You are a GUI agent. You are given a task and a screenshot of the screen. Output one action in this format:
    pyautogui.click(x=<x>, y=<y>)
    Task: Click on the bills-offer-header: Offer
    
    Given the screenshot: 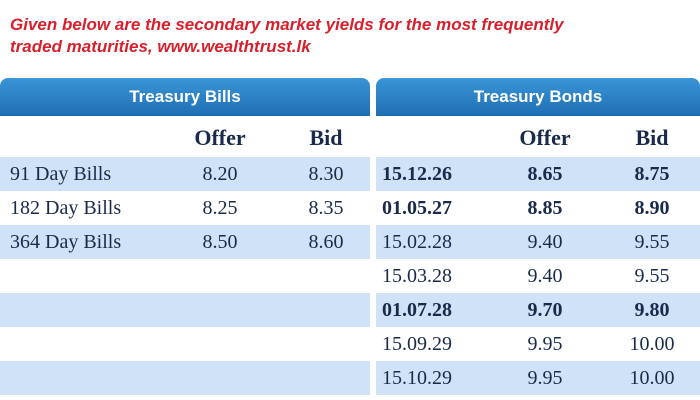 What is the action you would take?
    pyautogui.click(x=220, y=137)
    